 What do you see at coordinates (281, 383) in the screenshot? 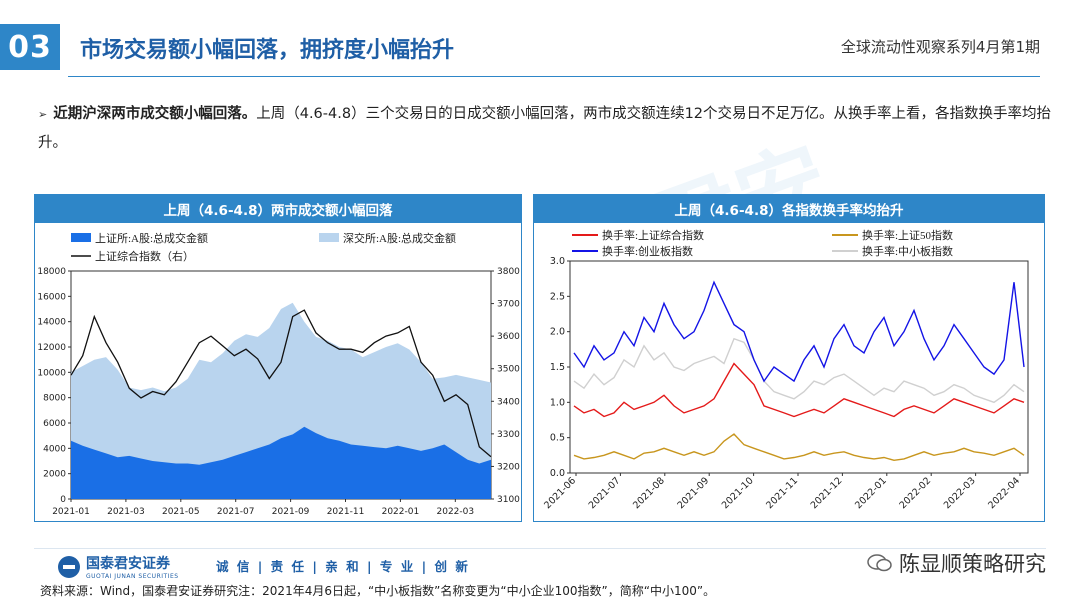
I see `series-index-line` at bounding box center [281, 383].